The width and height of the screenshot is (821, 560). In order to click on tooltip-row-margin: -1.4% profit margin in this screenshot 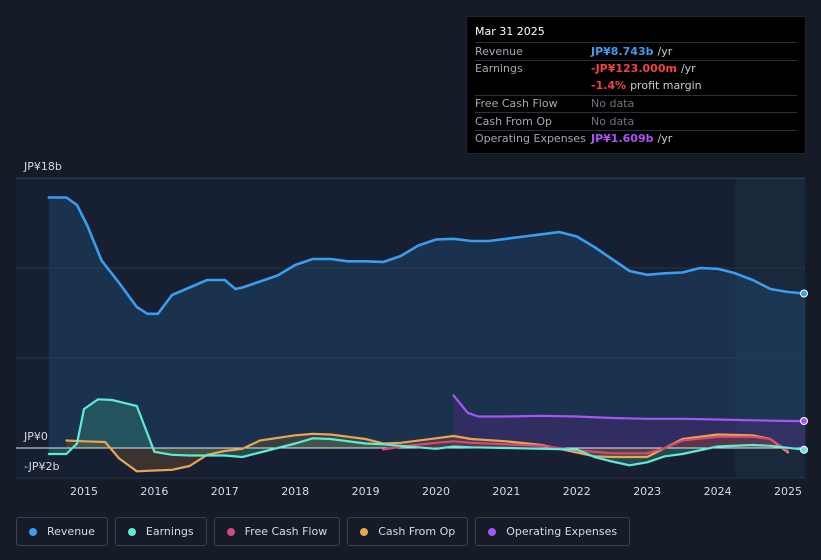, I will do `click(636, 86)`.